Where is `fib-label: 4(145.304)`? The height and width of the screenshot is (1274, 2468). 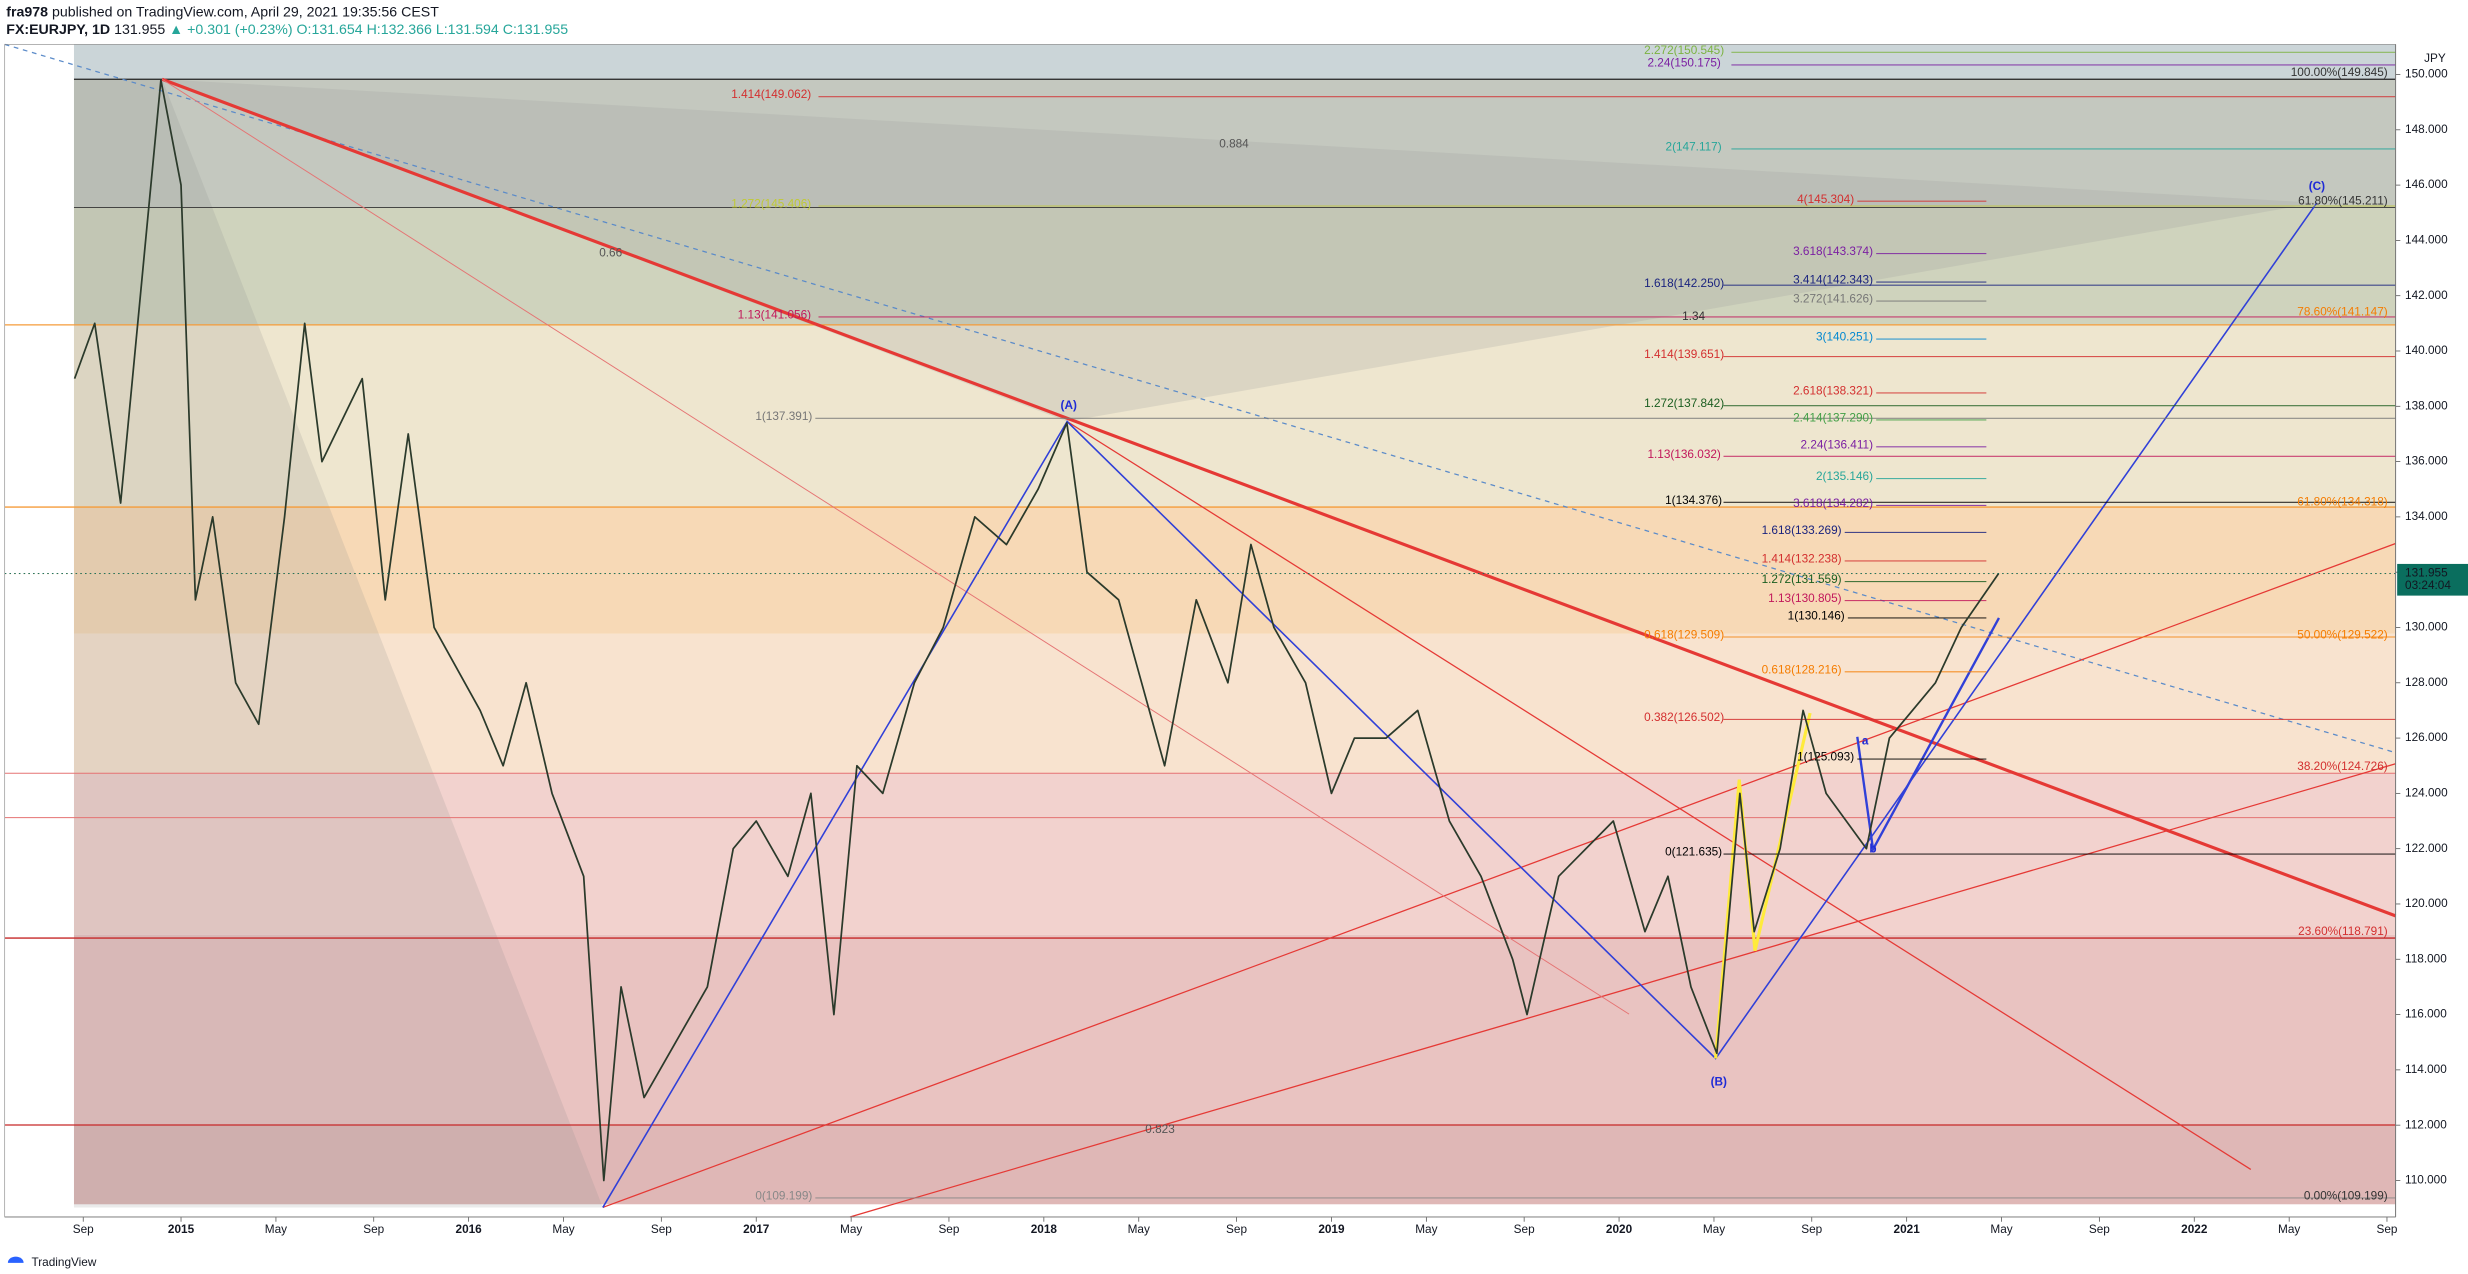 fib-label: 4(145.304) is located at coordinates (1825, 199).